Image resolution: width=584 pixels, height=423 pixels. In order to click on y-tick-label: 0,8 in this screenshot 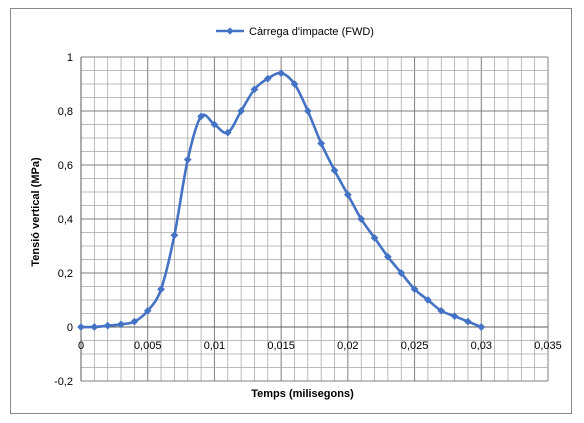, I will do `click(65, 112)`.